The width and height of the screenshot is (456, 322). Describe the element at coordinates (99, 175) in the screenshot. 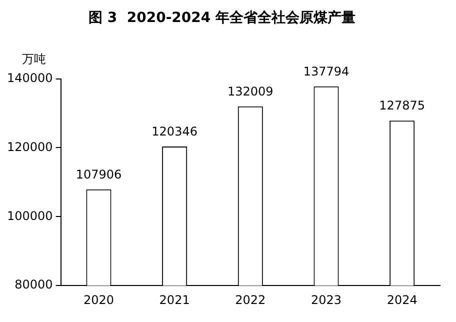

I see `data-label: 107906` at that location.